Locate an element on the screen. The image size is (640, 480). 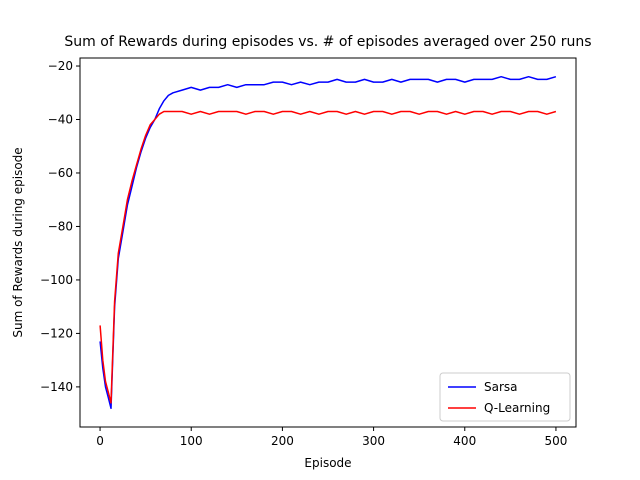
x-axis-label: Episode is located at coordinates (327, 463).